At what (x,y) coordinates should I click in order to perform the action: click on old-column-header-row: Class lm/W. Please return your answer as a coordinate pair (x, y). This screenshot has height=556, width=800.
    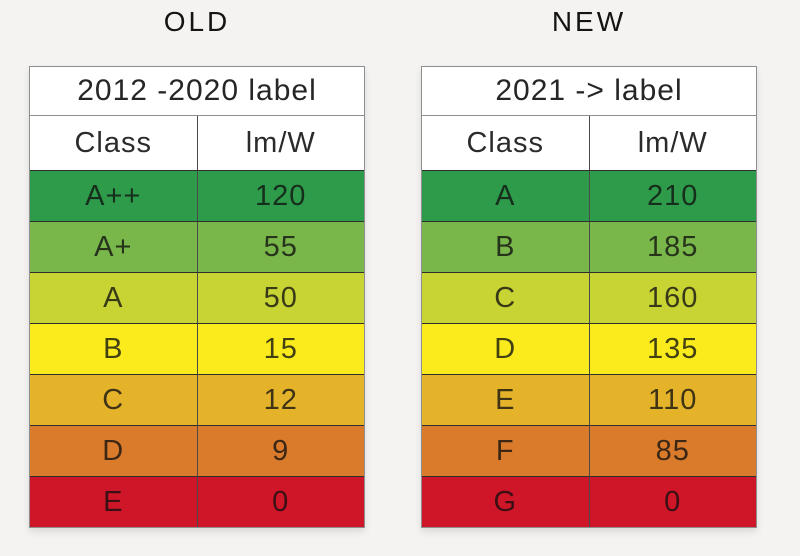
    Looking at the image, I should click on (197, 143).